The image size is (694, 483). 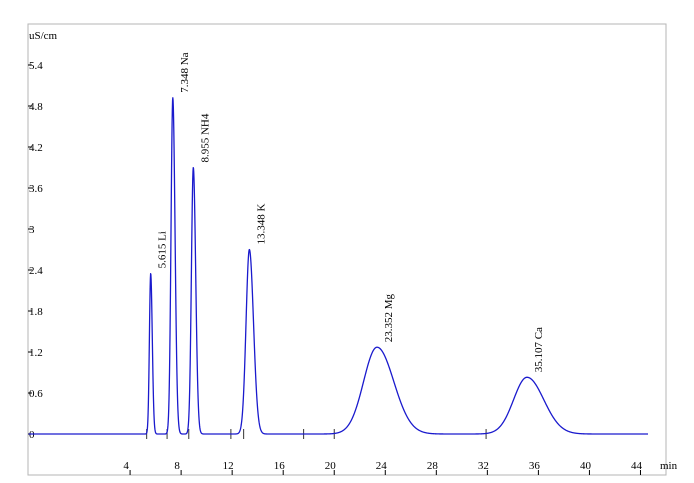 What do you see at coordinates (228, 466) in the screenshot?
I see `x-tick-label: 12` at bounding box center [228, 466].